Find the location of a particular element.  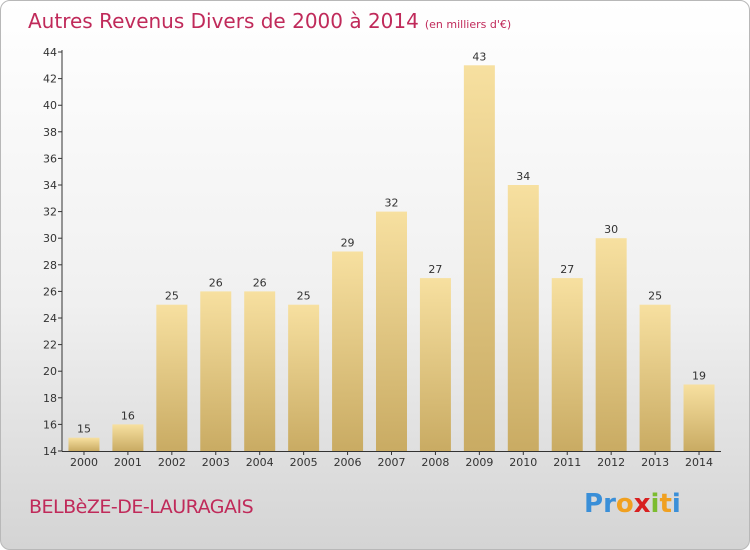

y-tick-label: 42 is located at coordinates (50, 79).